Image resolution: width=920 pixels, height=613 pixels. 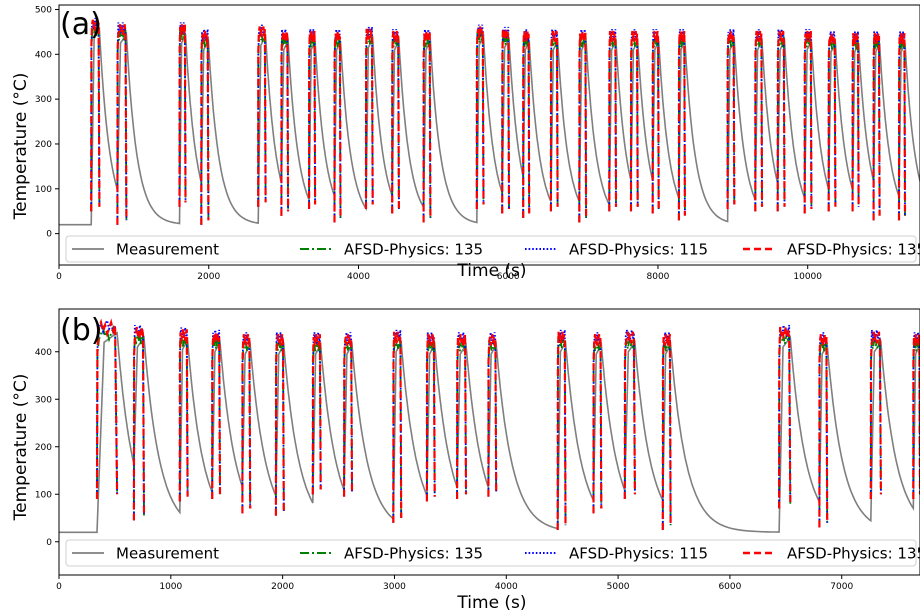 I want to click on panel-b-y-ticks: 0 100 200 300 400, so click(x=47, y=448).